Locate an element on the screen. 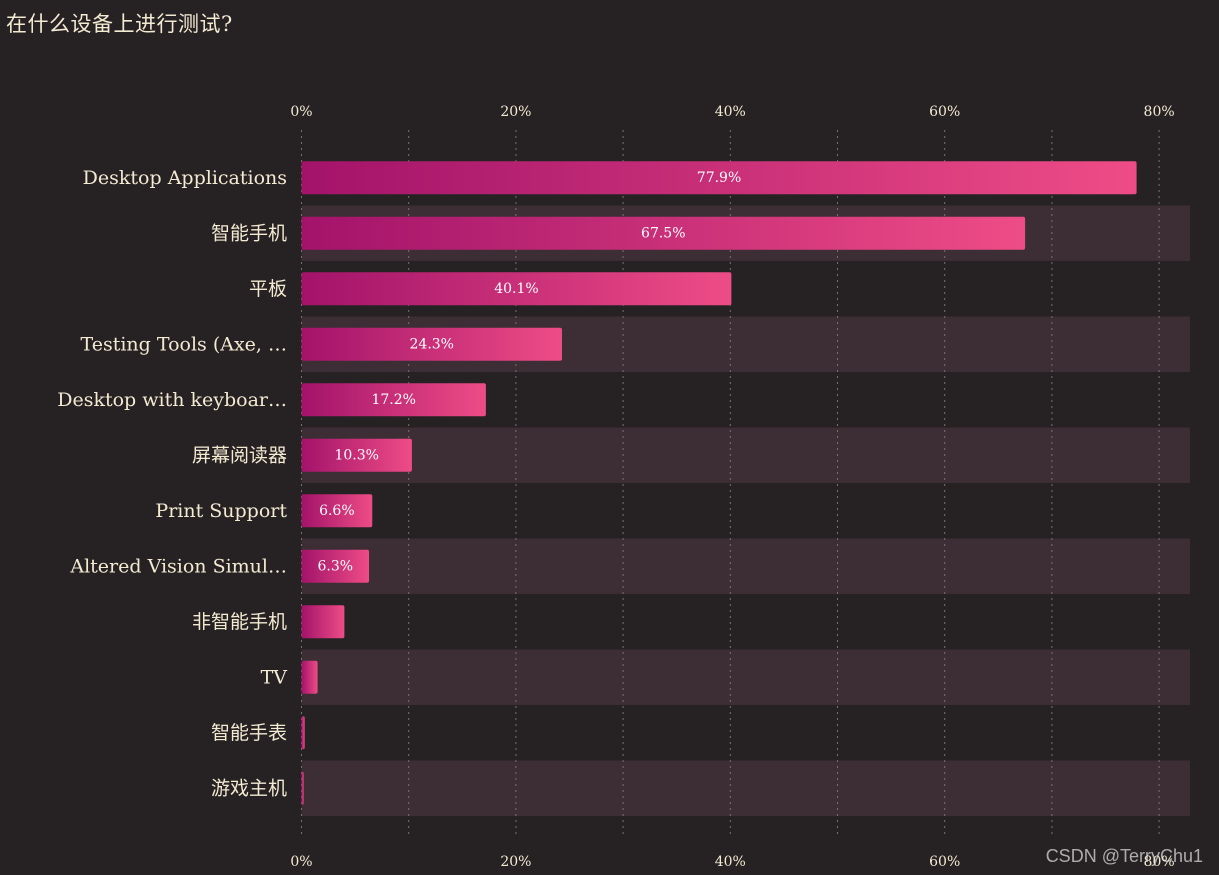 The image size is (1219, 875). category-label: 游戏主机 is located at coordinates (249, 788).